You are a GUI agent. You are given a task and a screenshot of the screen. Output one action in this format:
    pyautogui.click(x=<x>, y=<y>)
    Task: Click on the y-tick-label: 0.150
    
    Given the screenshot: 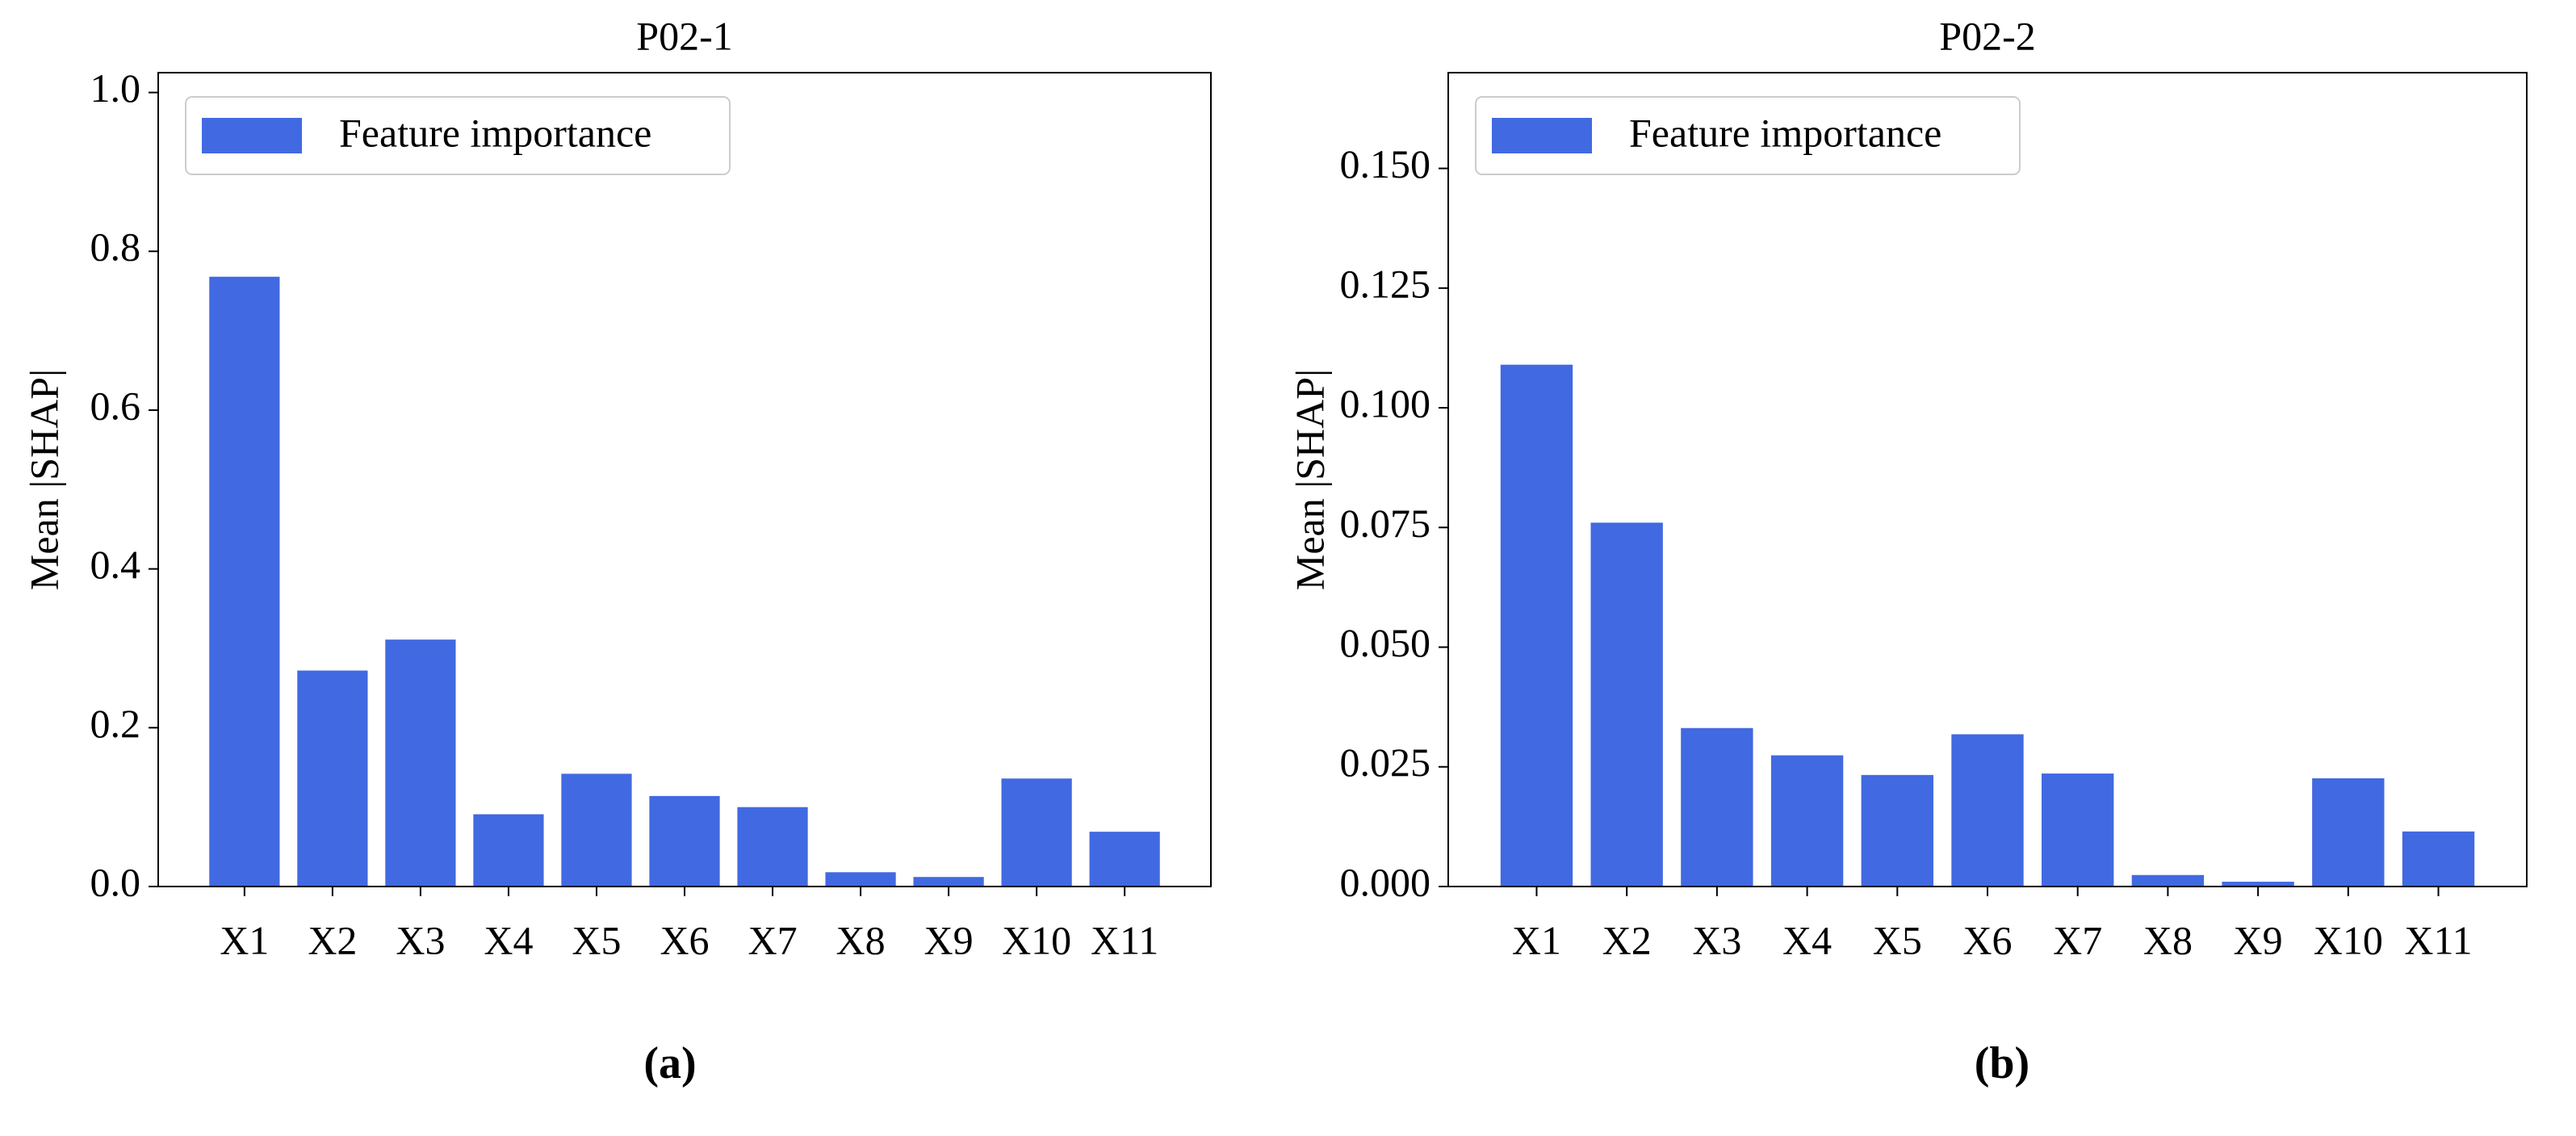 What is the action you would take?
    pyautogui.click(x=1385, y=164)
    